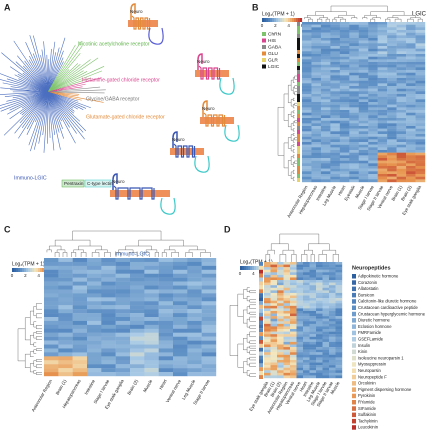 This screenshot has height=436, width=440. Describe the element at coordinates (368, 427) in the screenshot. I see `key-label: Leucokinin` at that location.